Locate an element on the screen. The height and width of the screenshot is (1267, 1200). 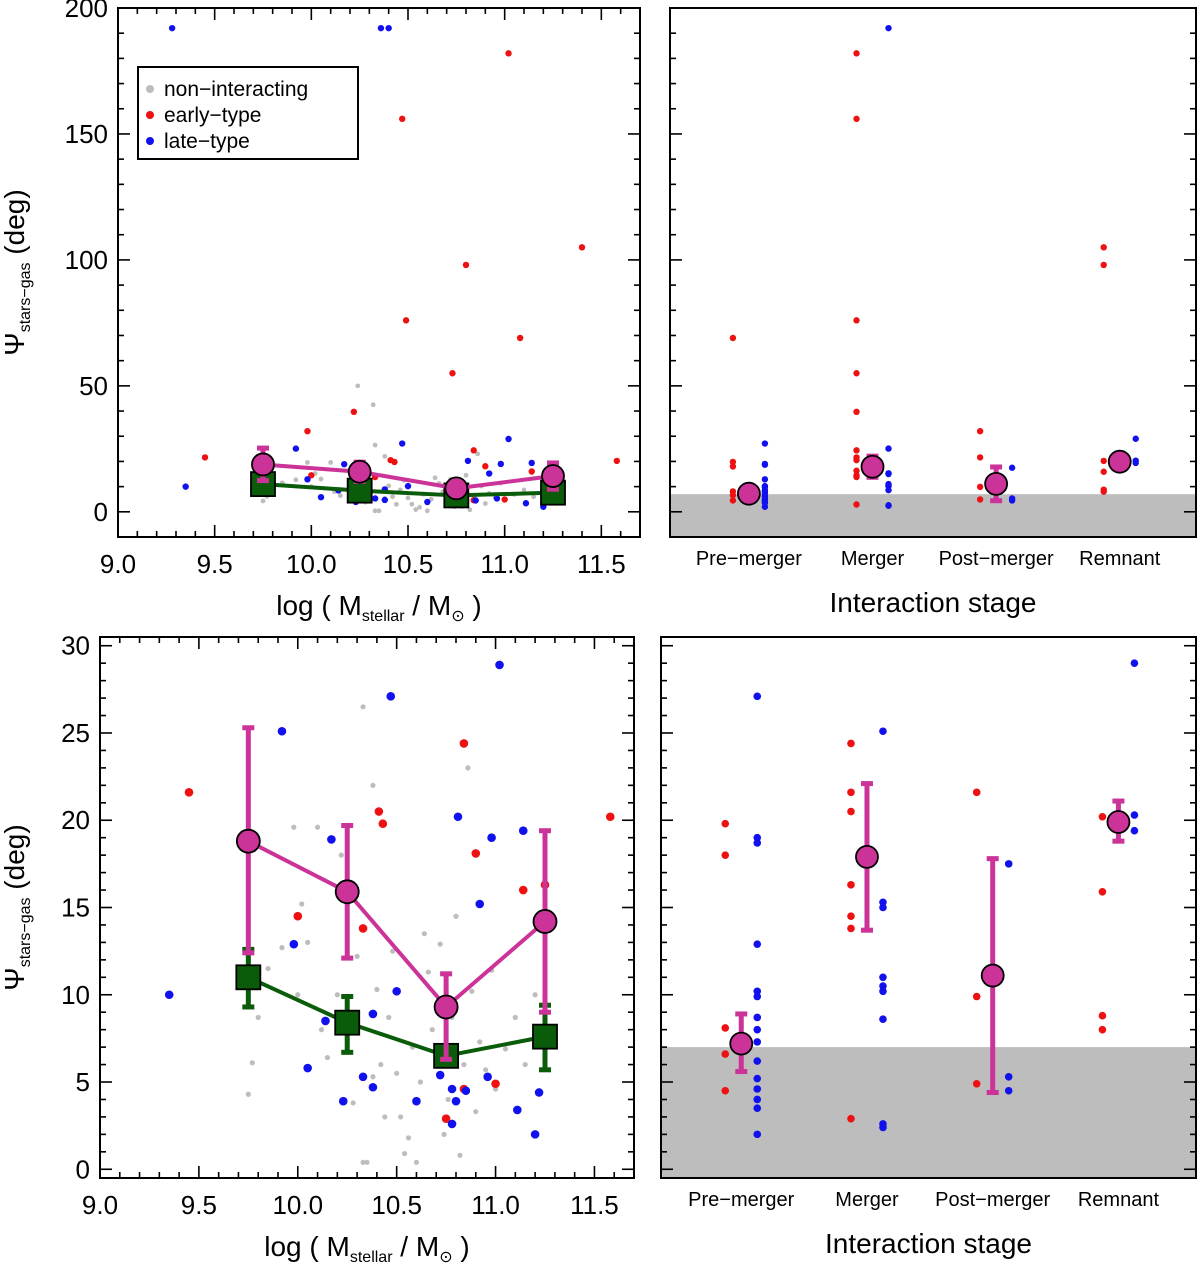
x-tick-label: 10.0 is located at coordinates (297, 1205).